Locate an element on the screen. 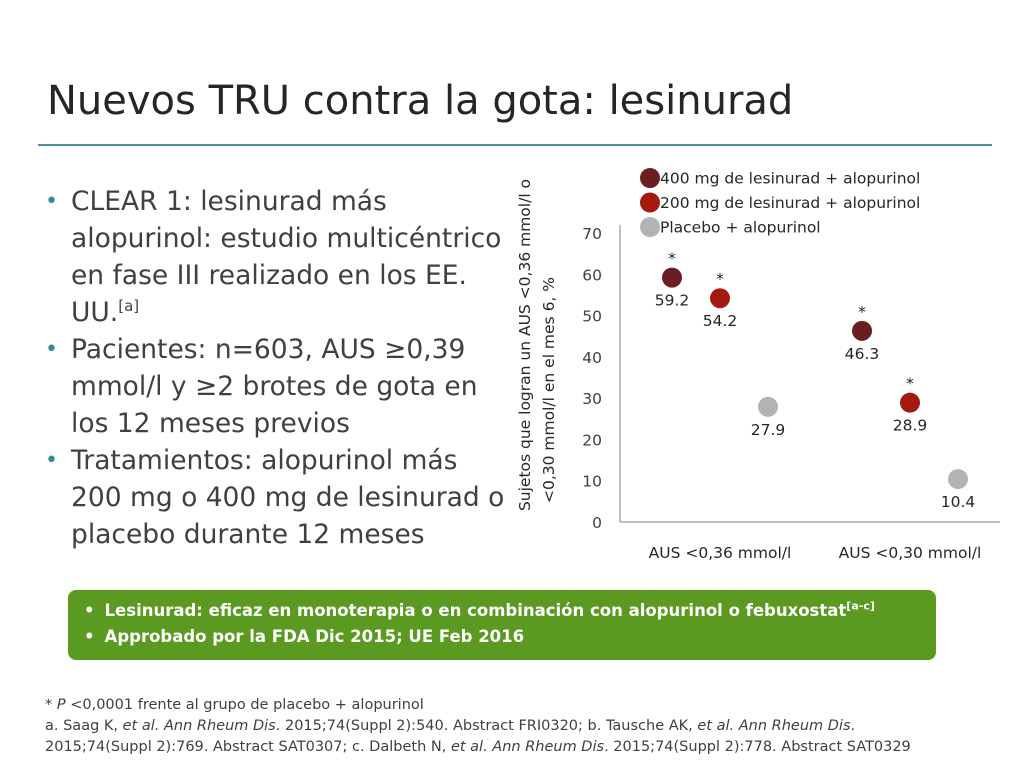  data-label: 59.2 is located at coordinates (672, 301).